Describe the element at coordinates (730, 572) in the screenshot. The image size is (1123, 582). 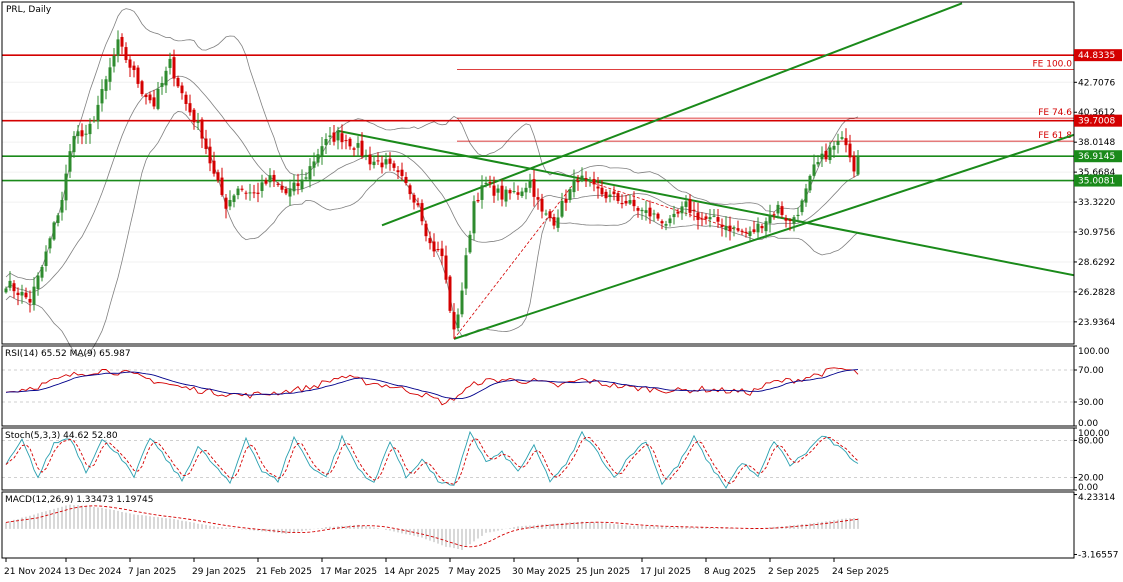
I see `time-tick-label: 8 Aug 2025` at that location.